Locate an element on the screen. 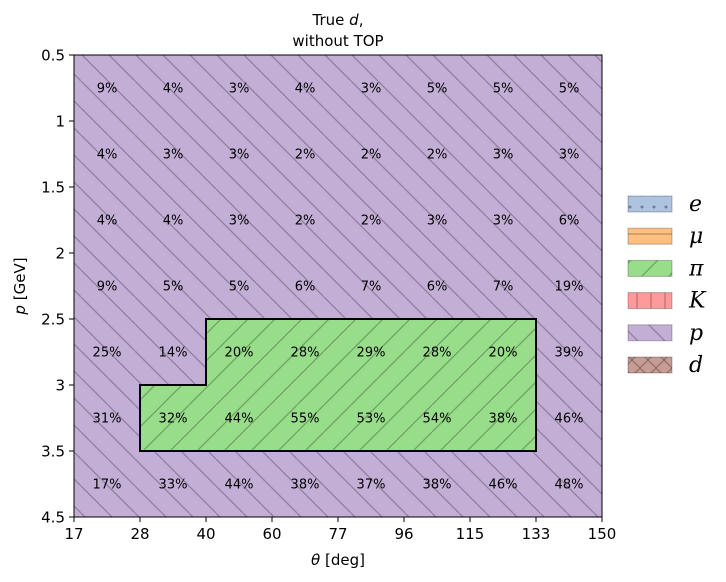 This screenshot has width=726, height=582. cell-value-label: 48% is located at coordinates (569, 485).